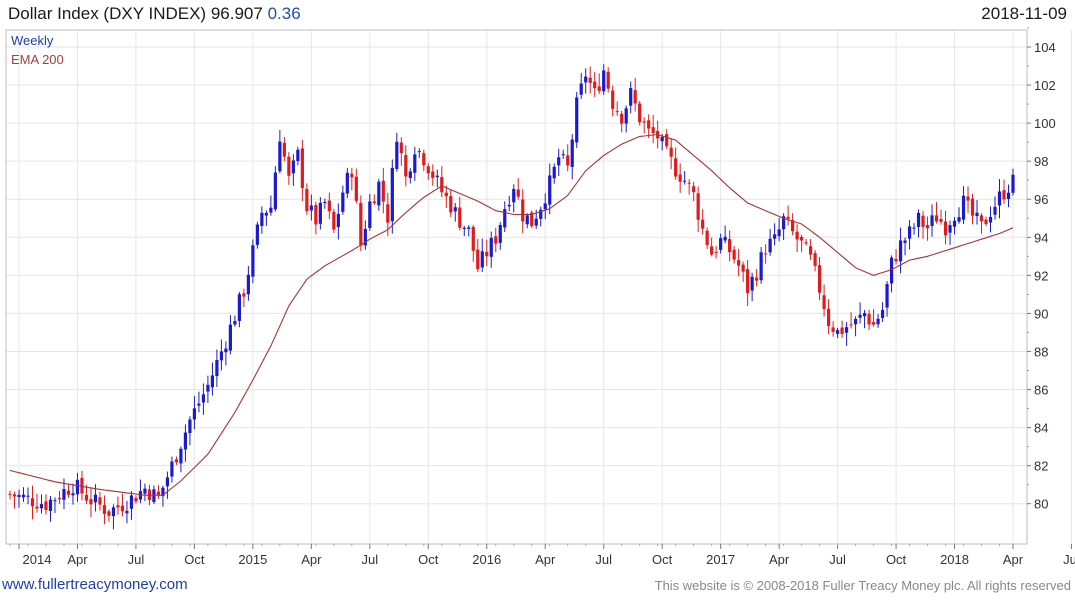  I want to click on x-tick-label: 2018, so click(954, 559).